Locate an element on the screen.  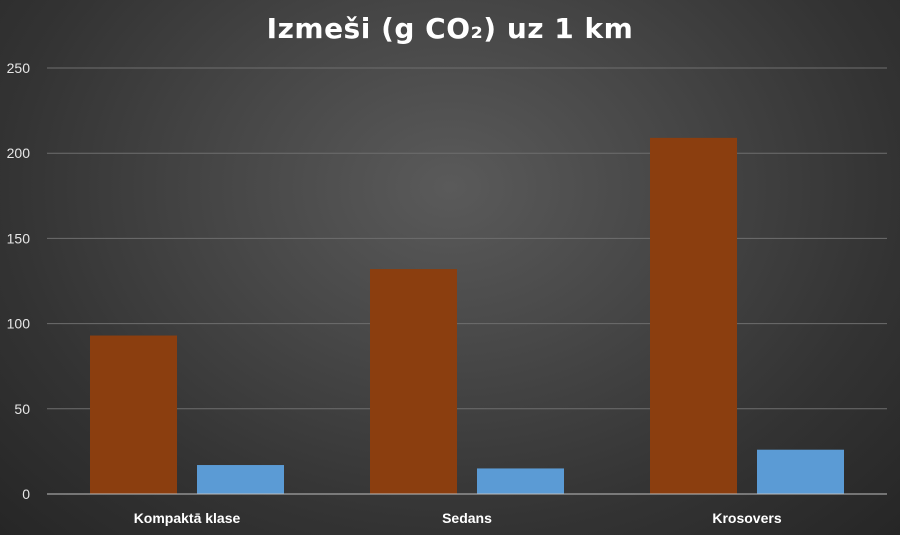
y-tick-label: 100 is located at coordinates (19, 324).